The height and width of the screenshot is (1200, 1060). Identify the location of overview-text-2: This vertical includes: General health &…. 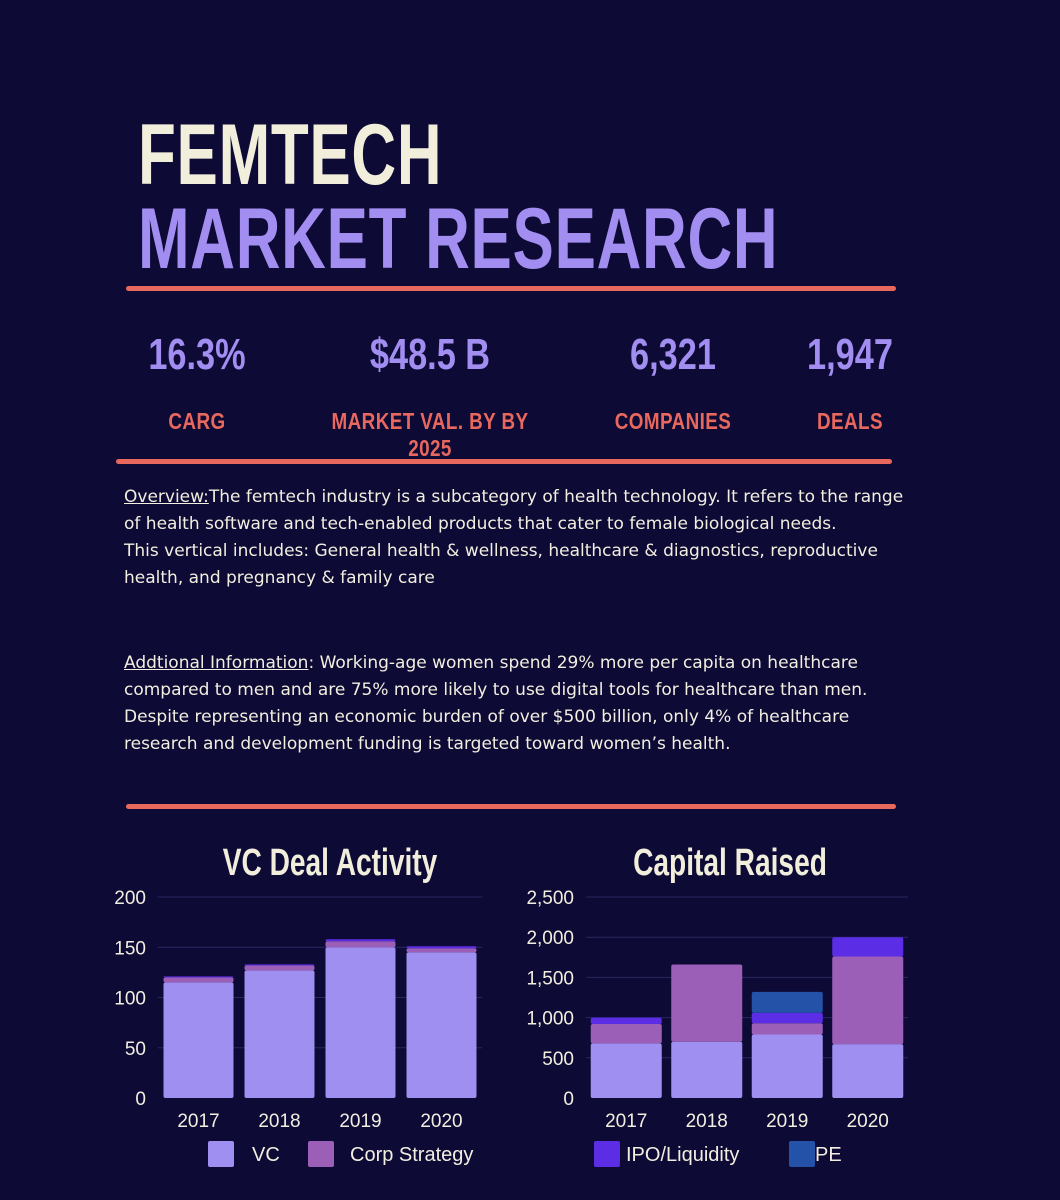
(501, 564).